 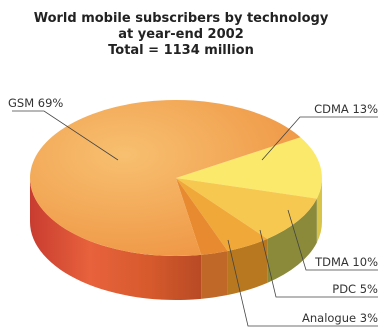 What do you see at coordinates (319, 138) in the screenshot?
I see `leader-line-cdma` at bounding box center [319, 138].